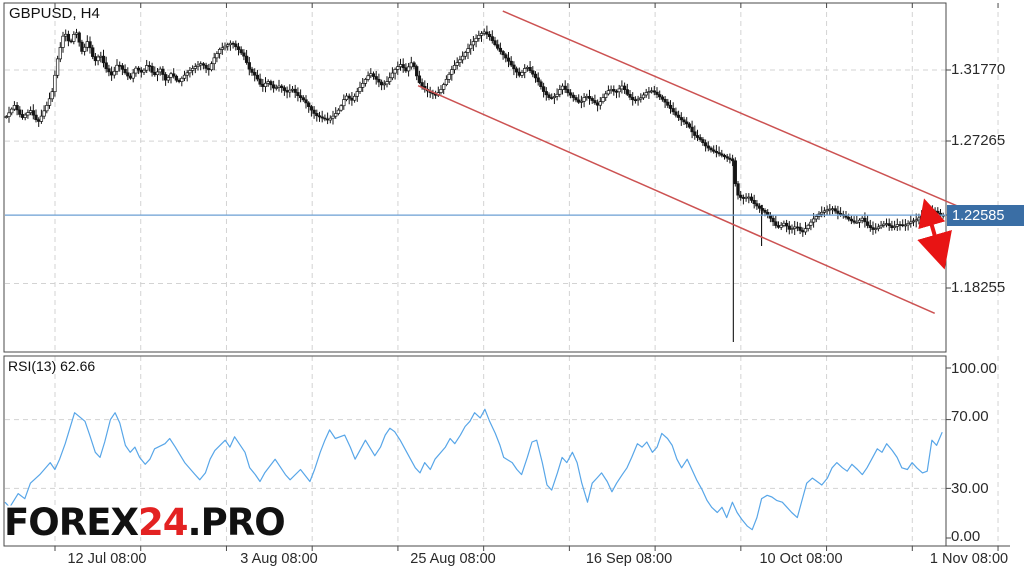 Image resolution: width=1024 pixels, height=577 pixels. What do you see at coordinates (279, 559) in the screenshot?
I see `time-axis-label-2: 3 Aug 08:00` at bounding box center [279, 559].